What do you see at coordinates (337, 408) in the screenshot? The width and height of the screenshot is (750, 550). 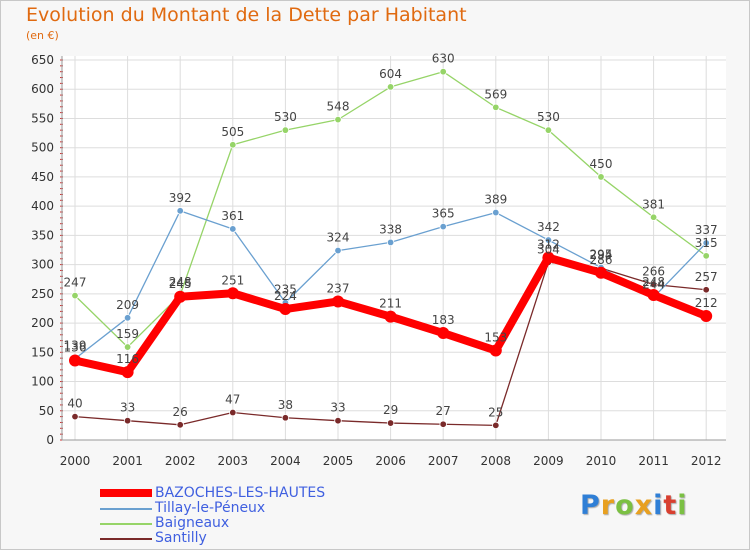 I see `data-label: 33` at bounding box center [337, 408].